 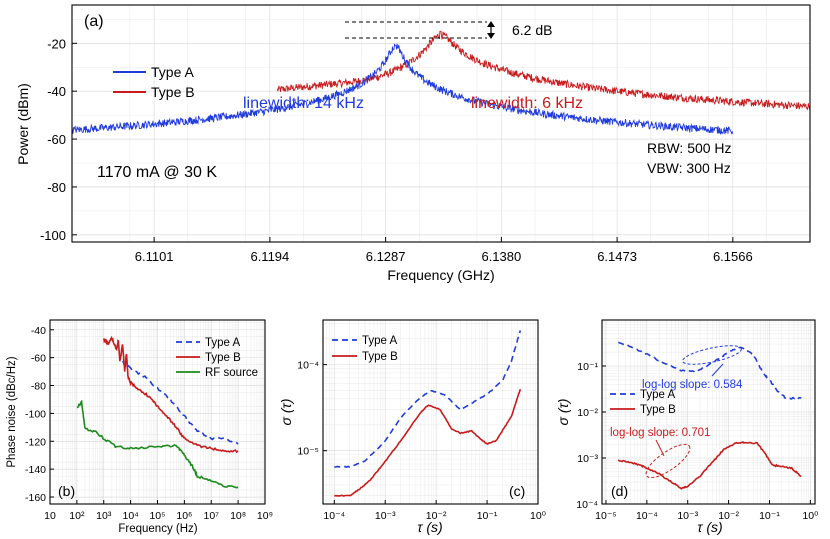 I want to click on panel-c-series, so click(x=428, y=413).